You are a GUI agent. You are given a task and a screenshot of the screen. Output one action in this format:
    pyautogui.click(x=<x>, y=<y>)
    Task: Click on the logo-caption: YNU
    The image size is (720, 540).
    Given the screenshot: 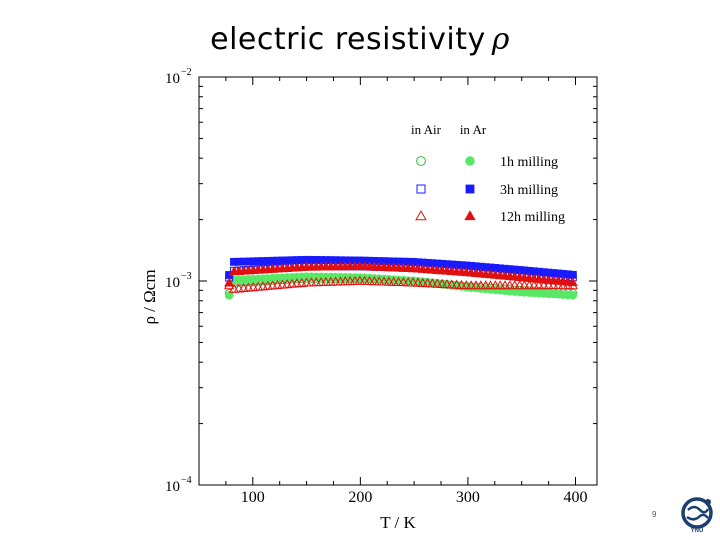 What is the action you would take?
    pyautogui.click(x=697, y=531)
    